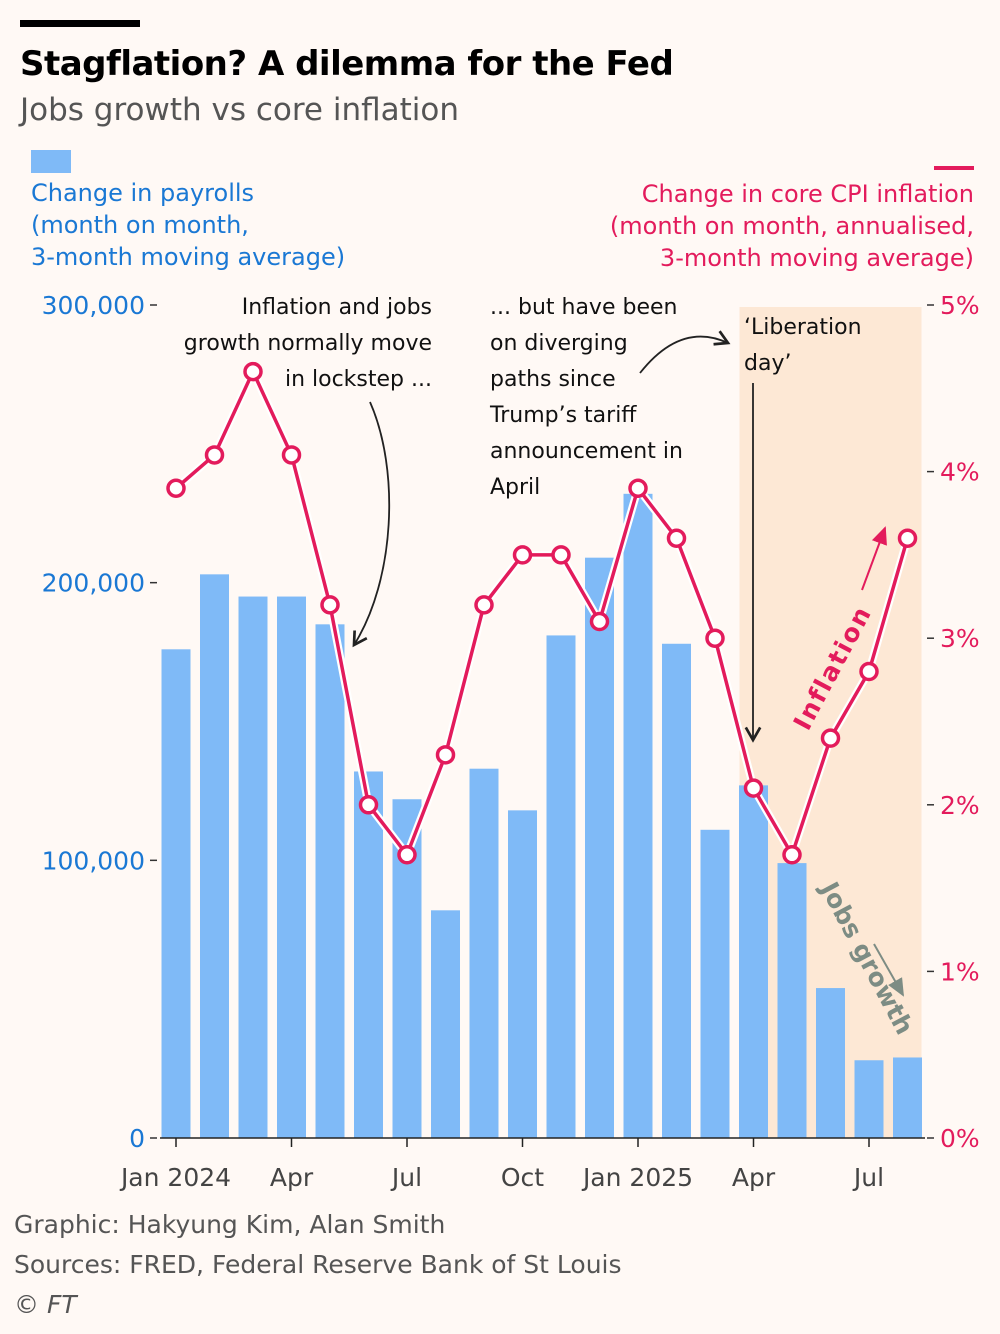  Describe the element at coordinates (175, 1177) in the screenshot. I see `x-axis-tick-label: Jan 2024` at that location.